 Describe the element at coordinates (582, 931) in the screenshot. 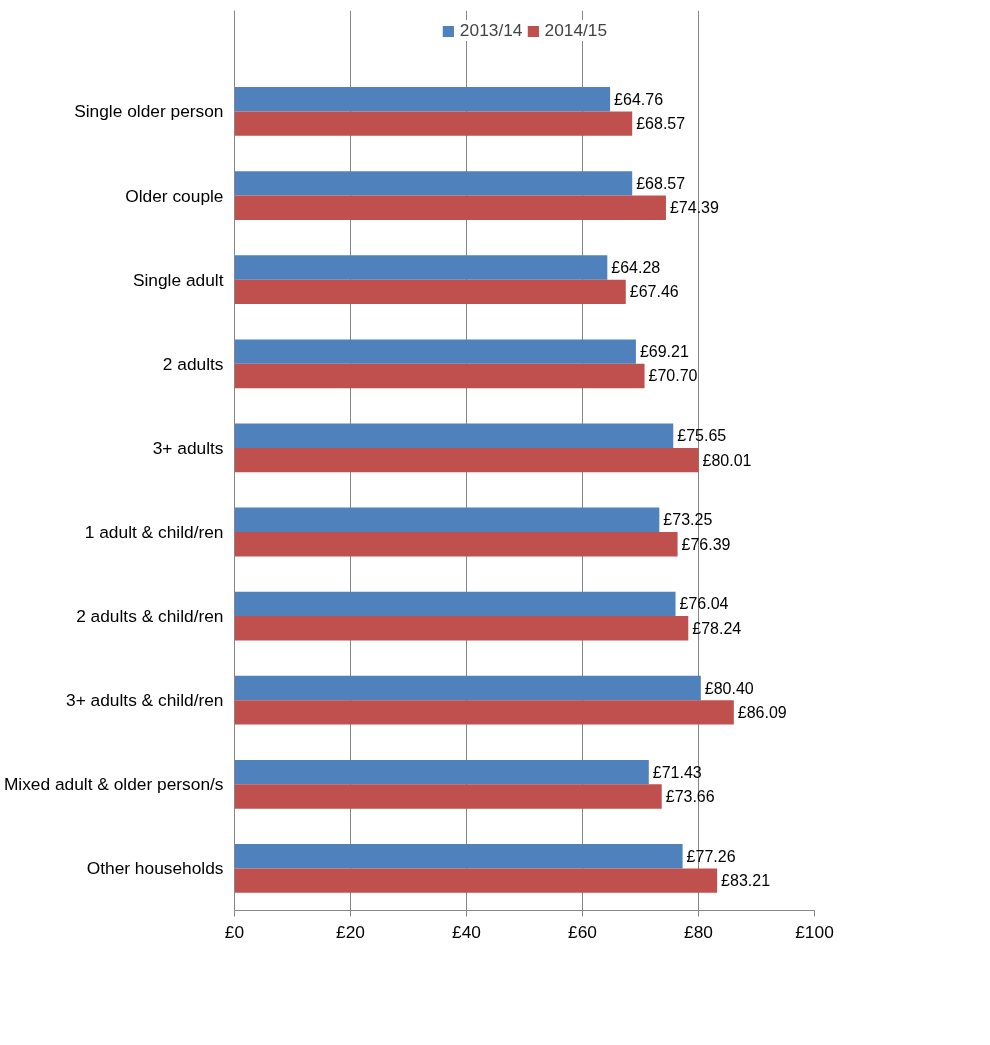

I see `x-tick-label: £60` at that location.